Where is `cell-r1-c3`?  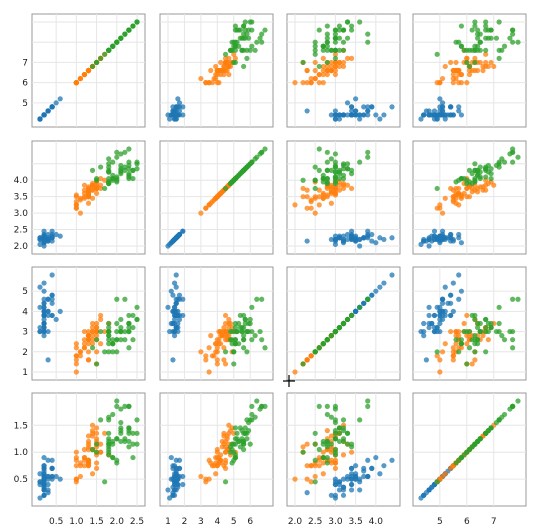 cell-r1-c3 is located at coordinates (469, 197).